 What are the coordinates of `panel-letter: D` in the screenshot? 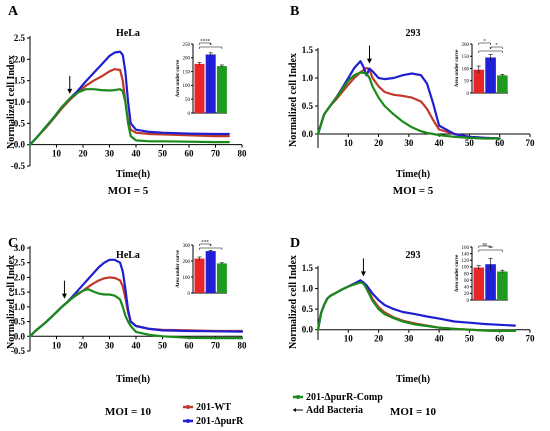 It's located at (295, 243).